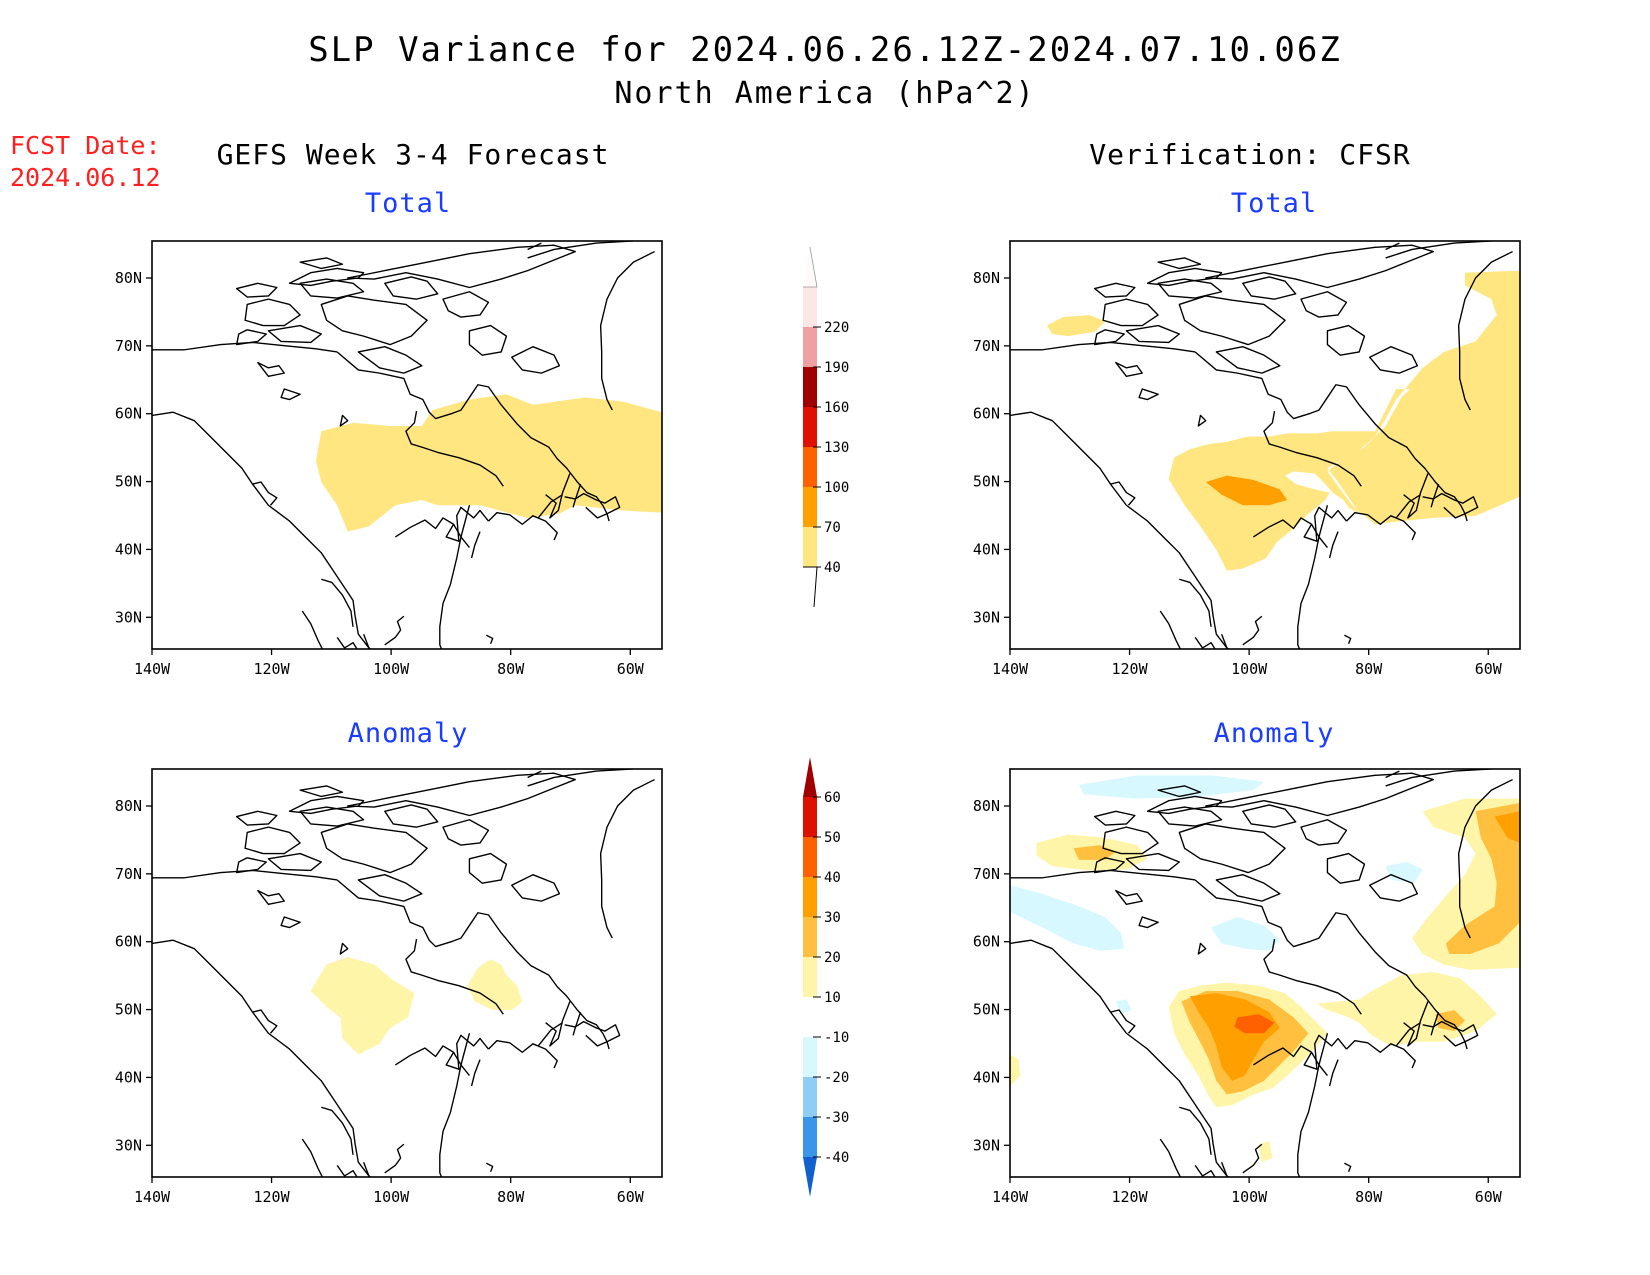 This screenshot has height=1275, width=1650. Describe the element at coordinates (832, 528) in the screenshot. I see `colorbar-level: 70` at that location.